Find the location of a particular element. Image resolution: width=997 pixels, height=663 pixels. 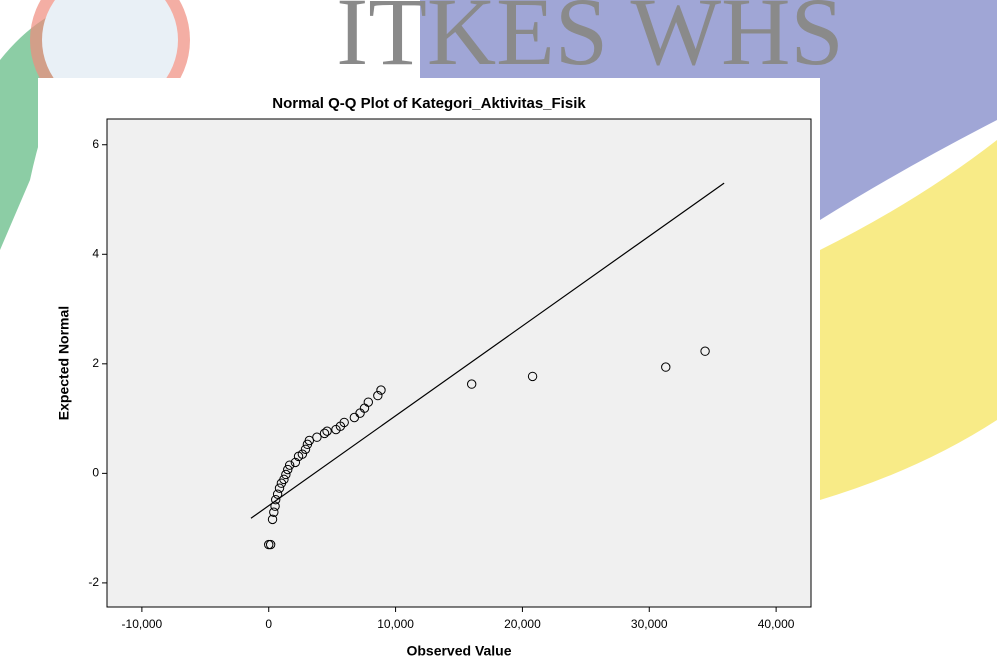

x-tick-label: -10,000 is located at coordinates (142, 624).